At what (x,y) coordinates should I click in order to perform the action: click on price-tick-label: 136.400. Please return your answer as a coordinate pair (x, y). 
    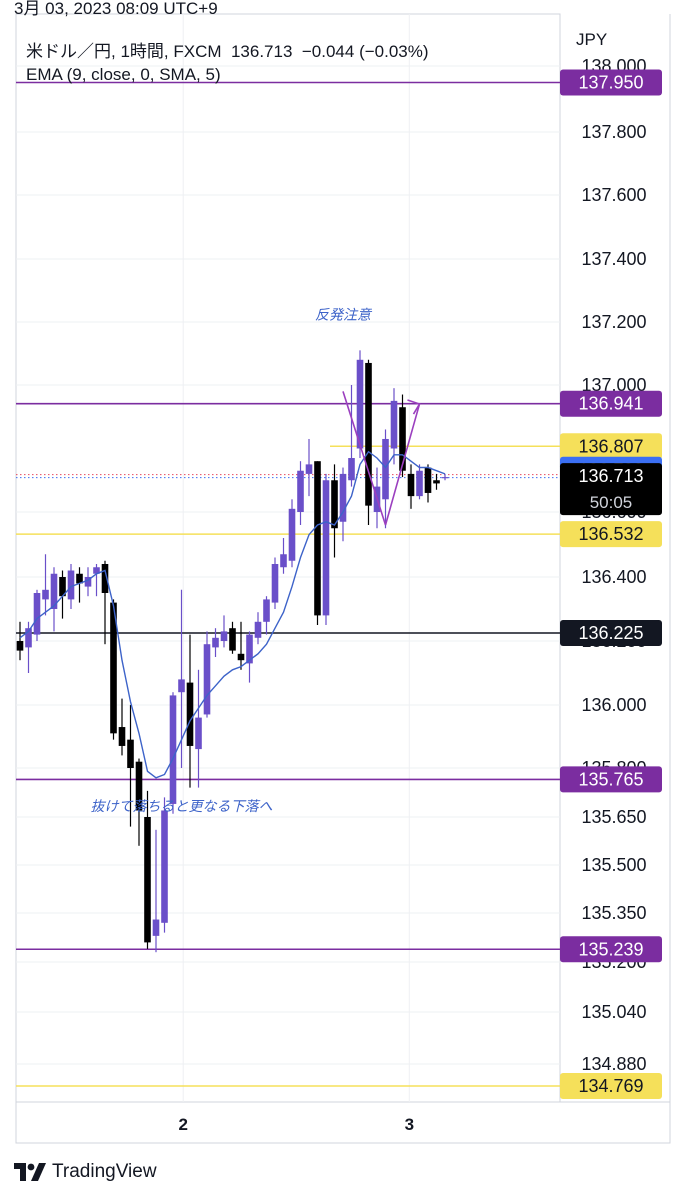
    Looking at the image, I should click on (613, 577).